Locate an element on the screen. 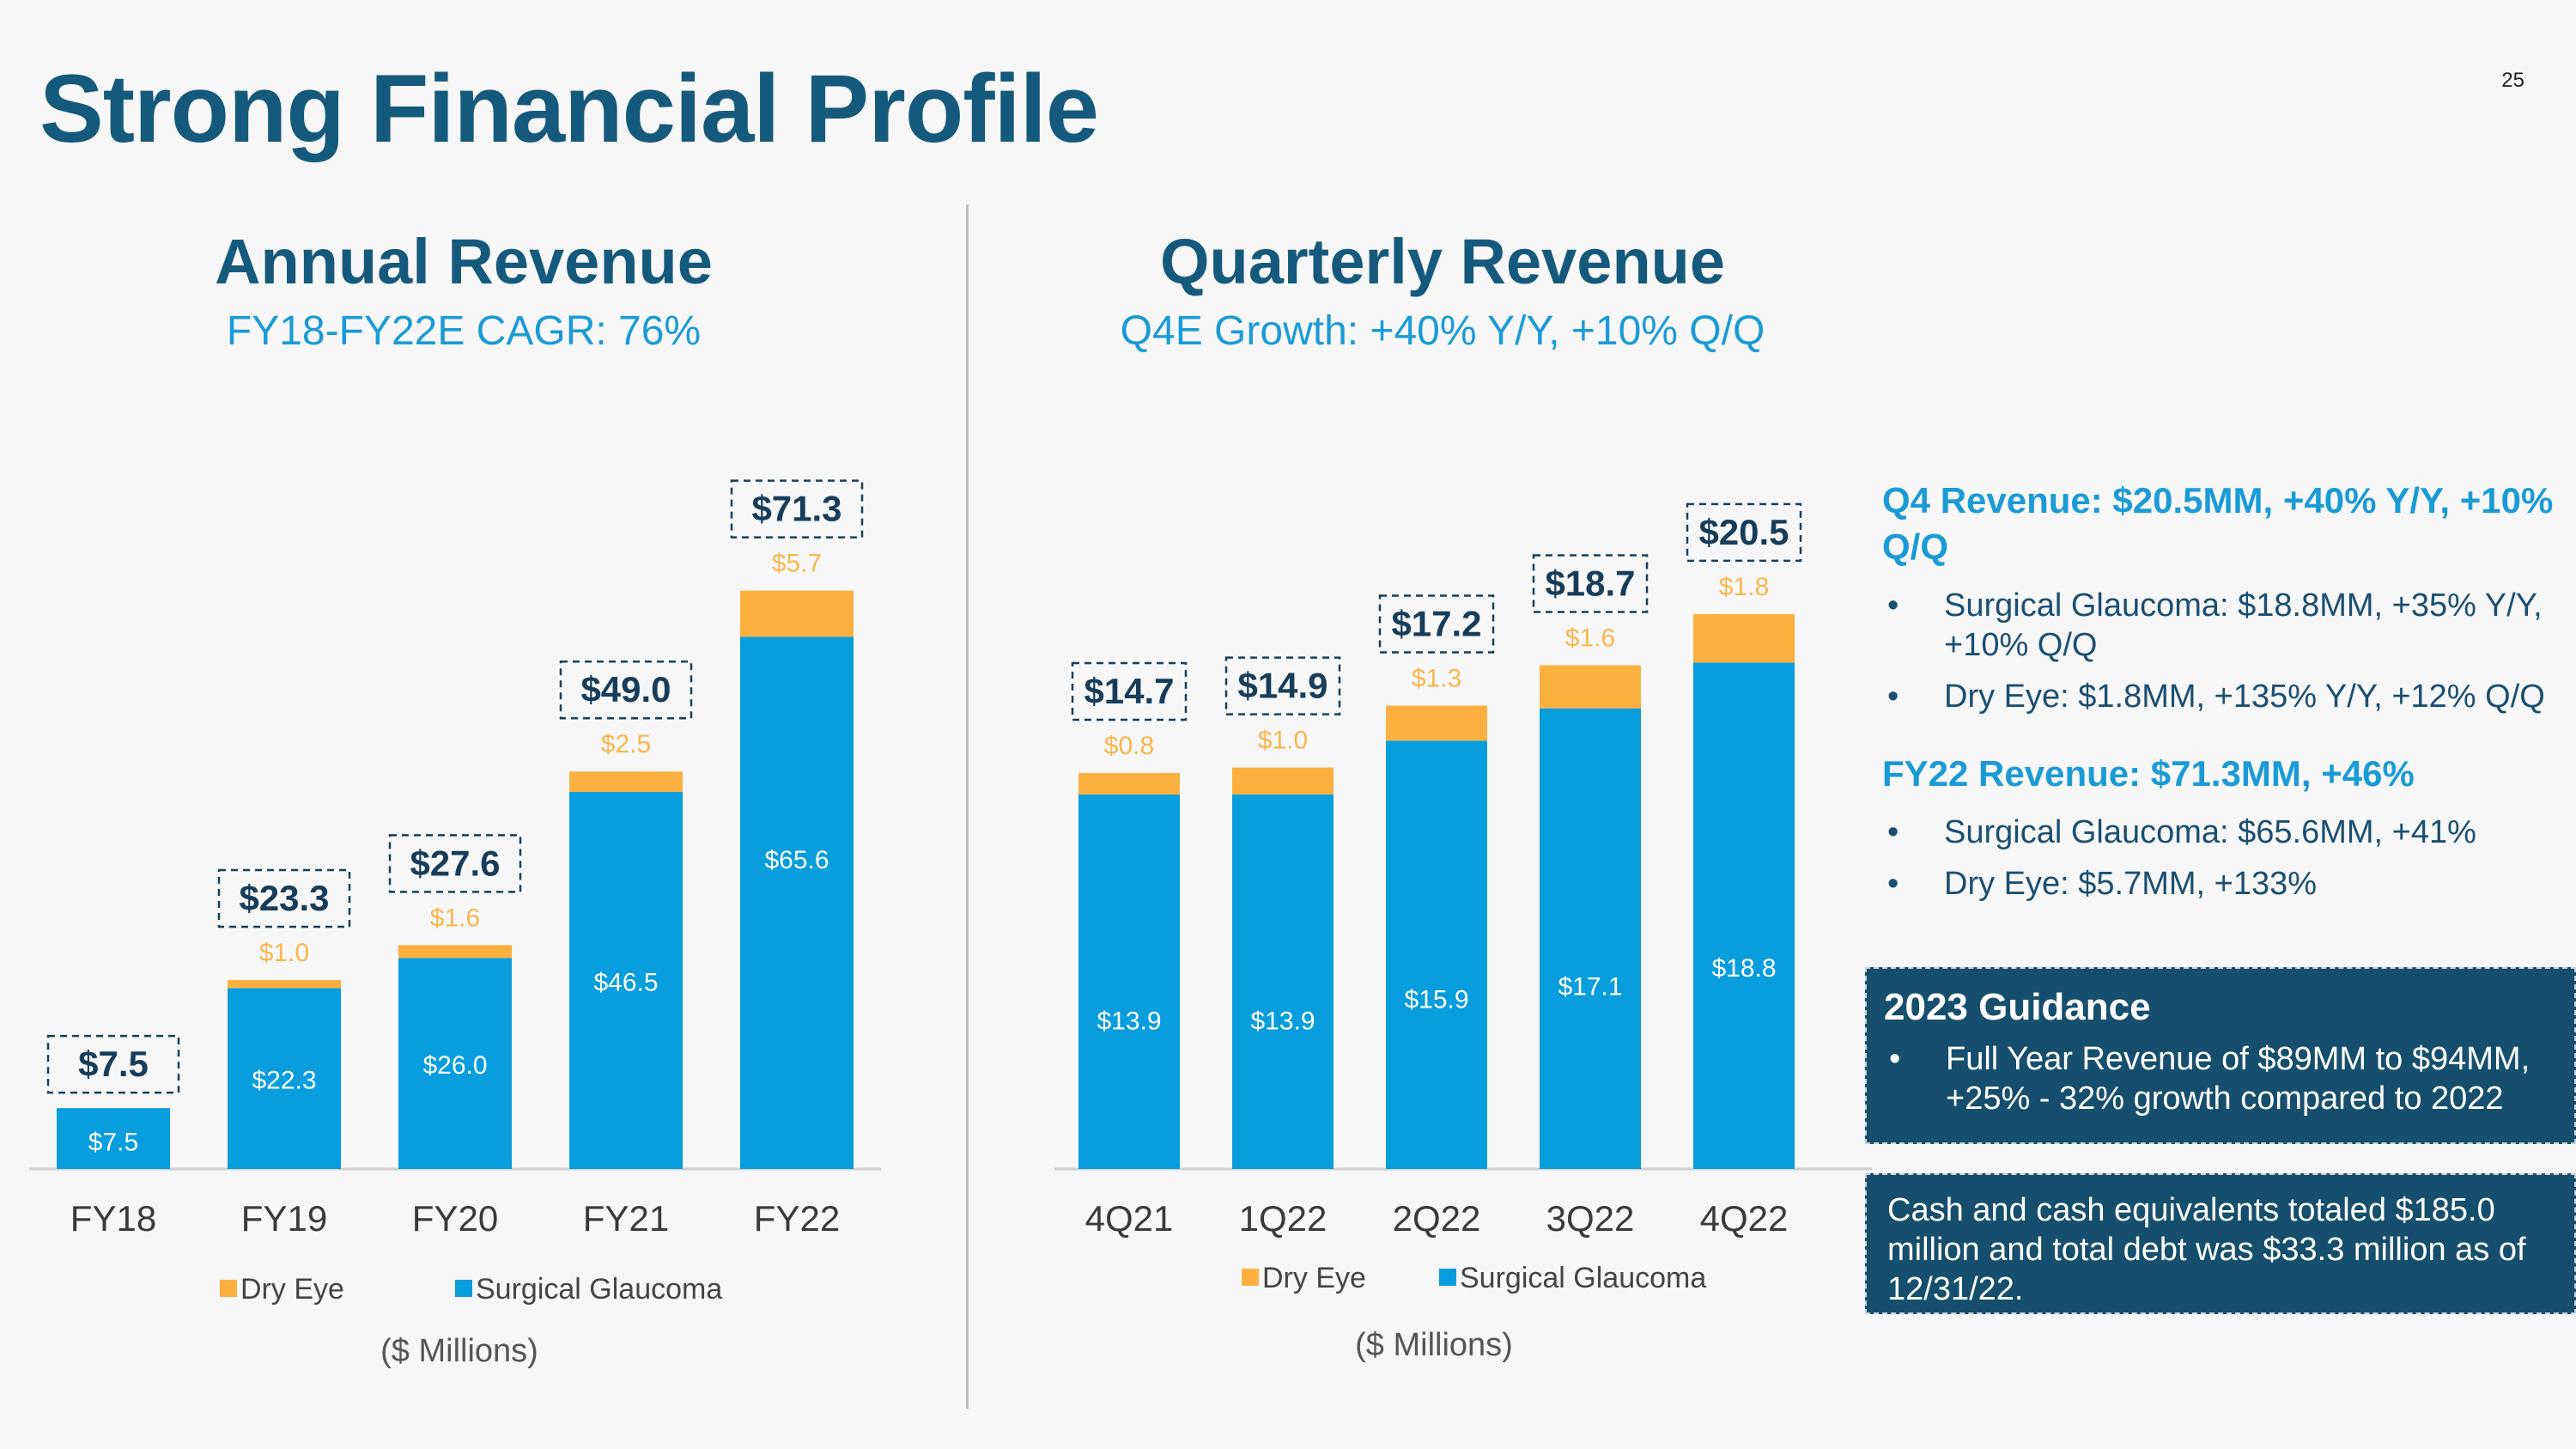 This screenshot has height=1449, width=2576. total-label: $17.2 is located at coordinates (1436, 624).